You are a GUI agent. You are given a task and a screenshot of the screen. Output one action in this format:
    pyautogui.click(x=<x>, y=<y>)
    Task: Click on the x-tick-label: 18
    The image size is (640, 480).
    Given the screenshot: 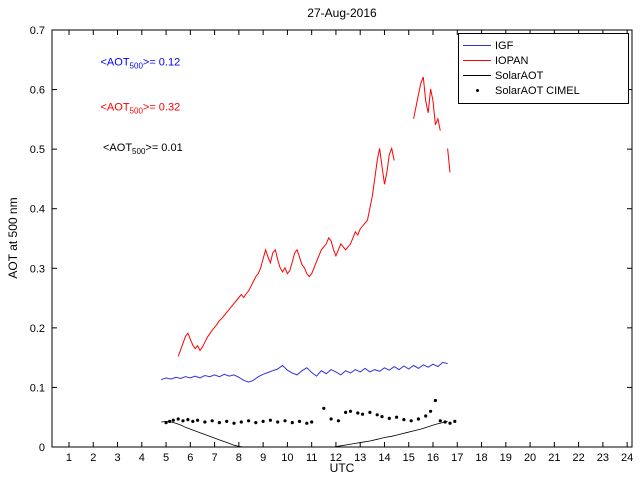 What is the action you would take?
    pyautogui.click(x=481, y=458)
    